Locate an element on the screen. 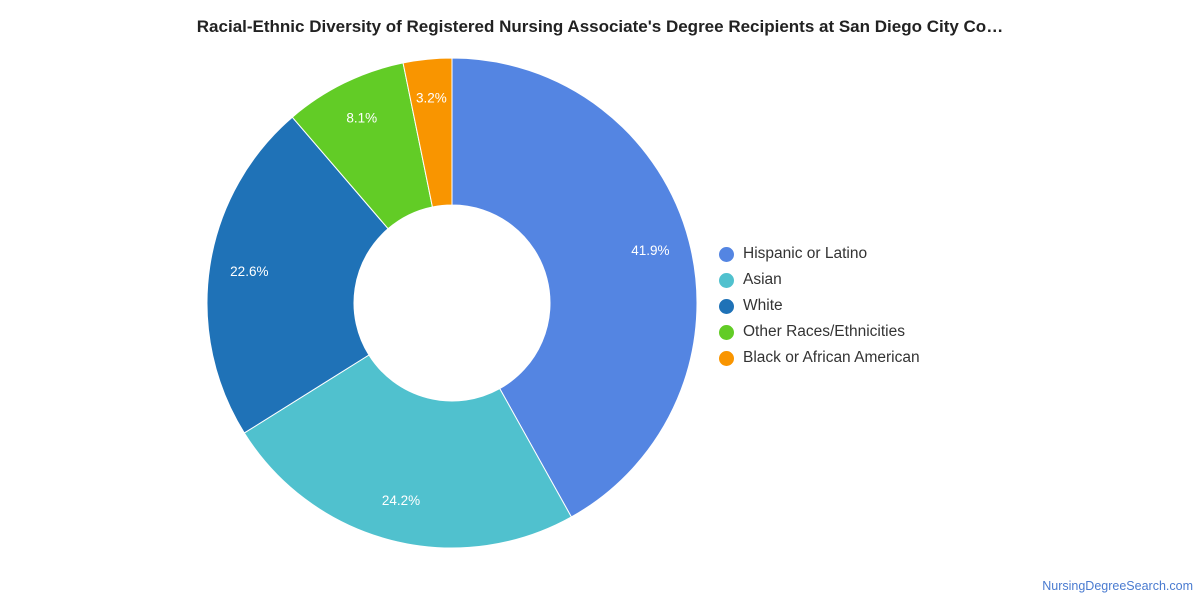 The height and width of the screenshot is (600, 1200). slice-label-hispanic-or-latino: 41.9% is located at coordinates (650, 250).